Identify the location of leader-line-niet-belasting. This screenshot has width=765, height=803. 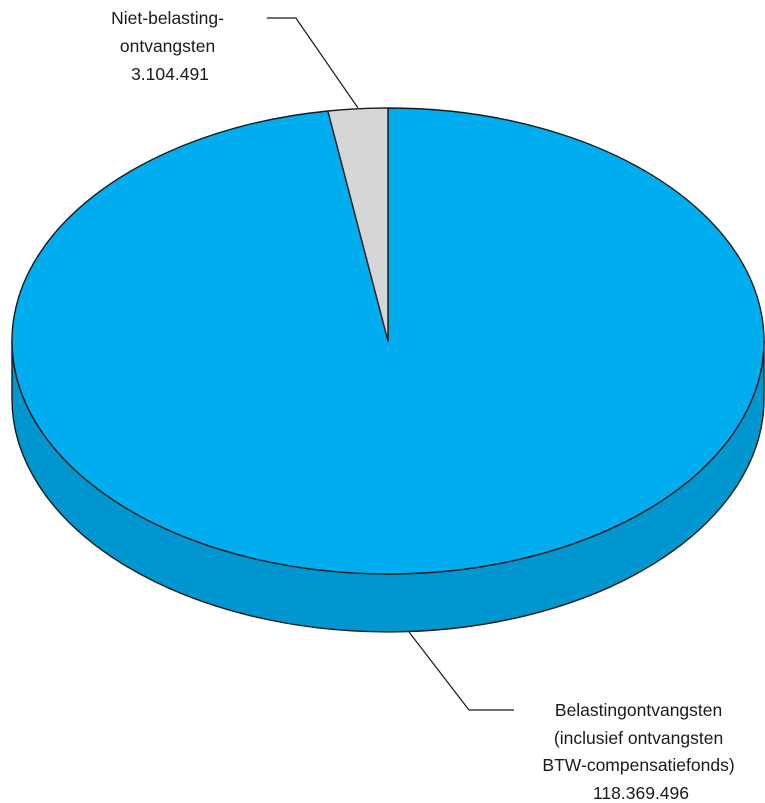
(312, 63).